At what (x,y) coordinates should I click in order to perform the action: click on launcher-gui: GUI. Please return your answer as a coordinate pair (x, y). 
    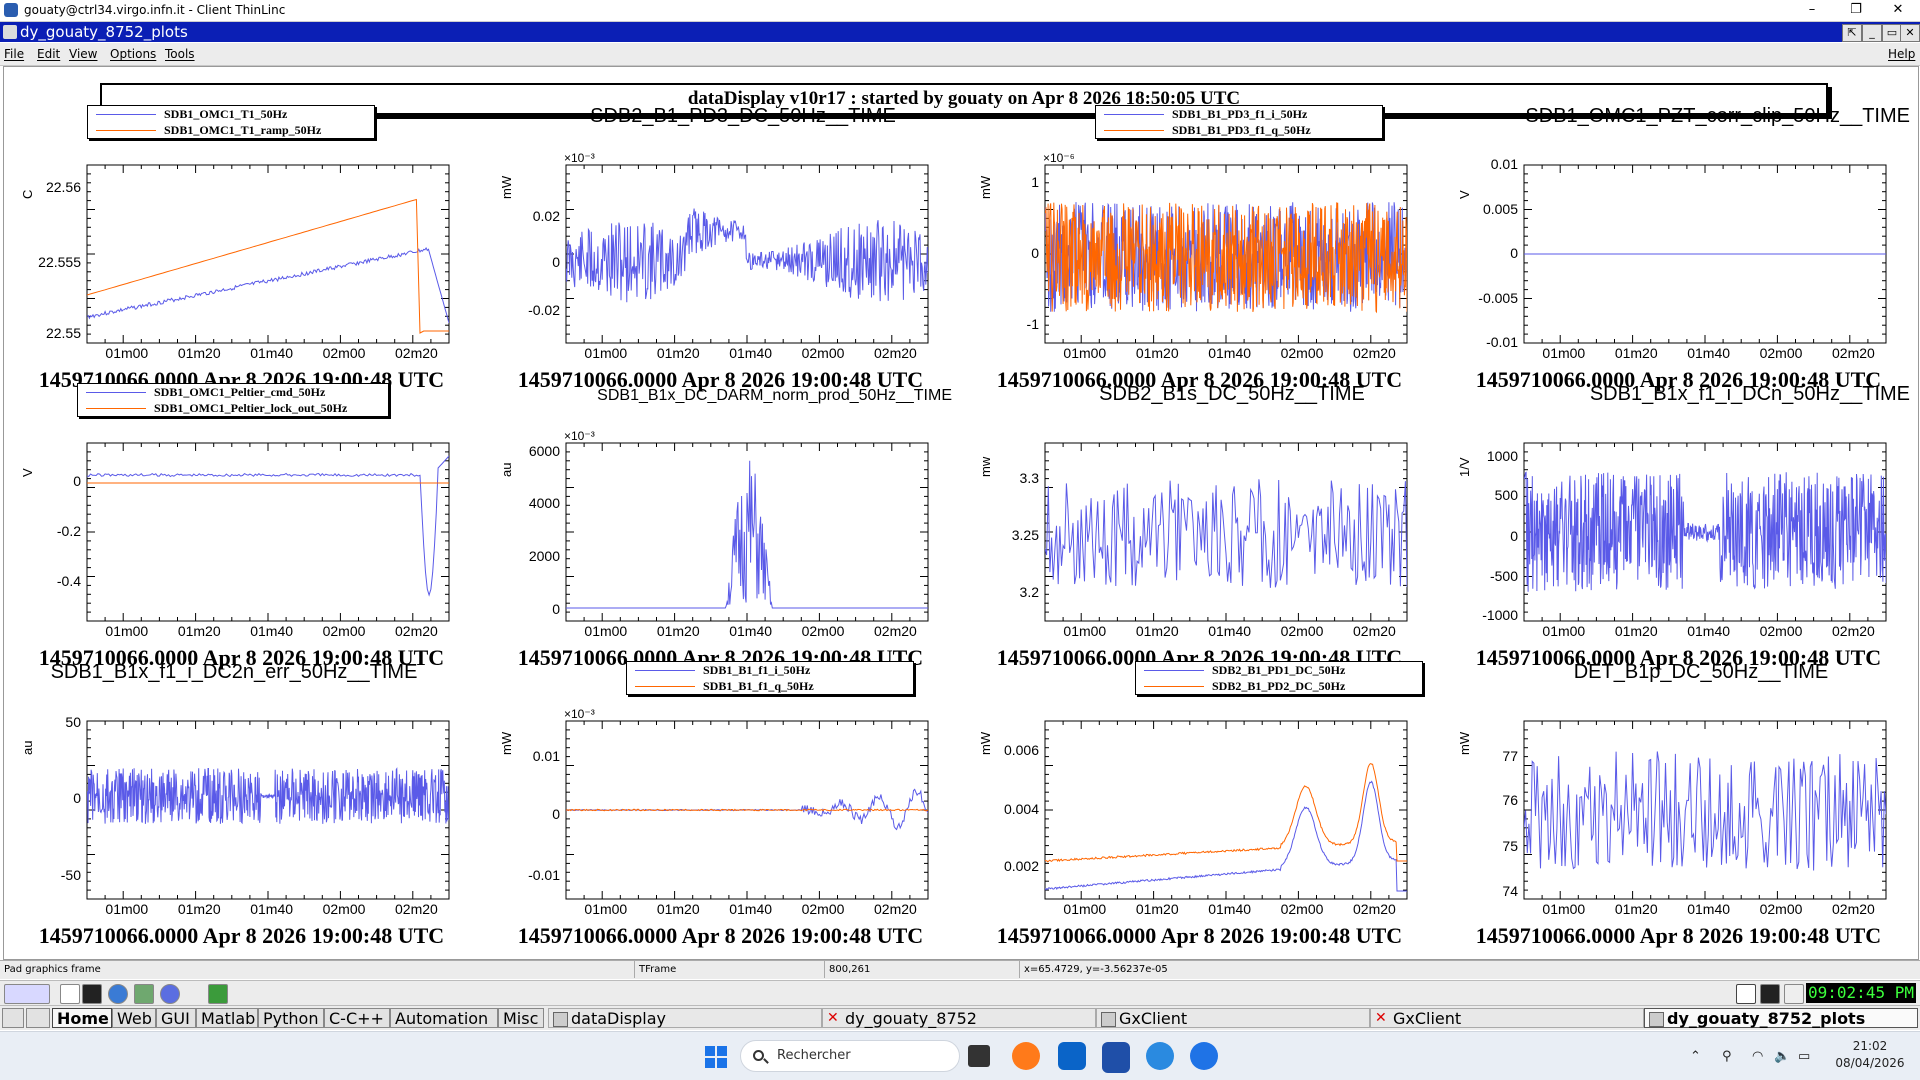
    Looking at the image, I should click on (176, 1018).